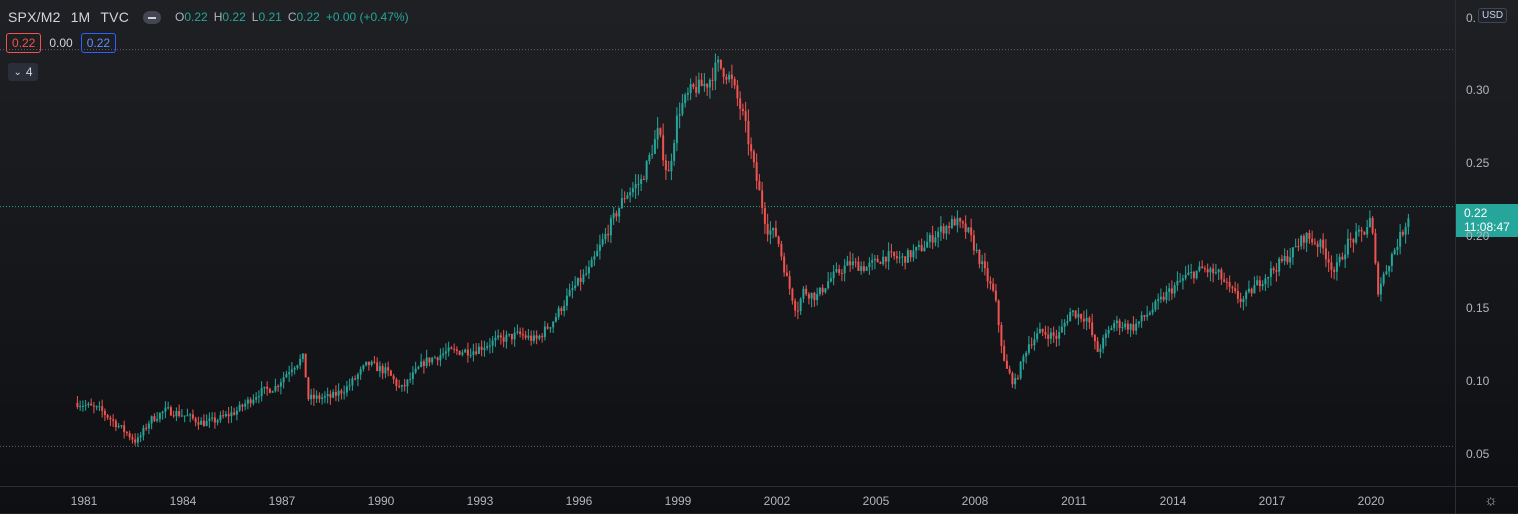 The image size is (1518, 514). I want to click on value-boxes: 0.22 0.00 0.22, so click(61, 43).